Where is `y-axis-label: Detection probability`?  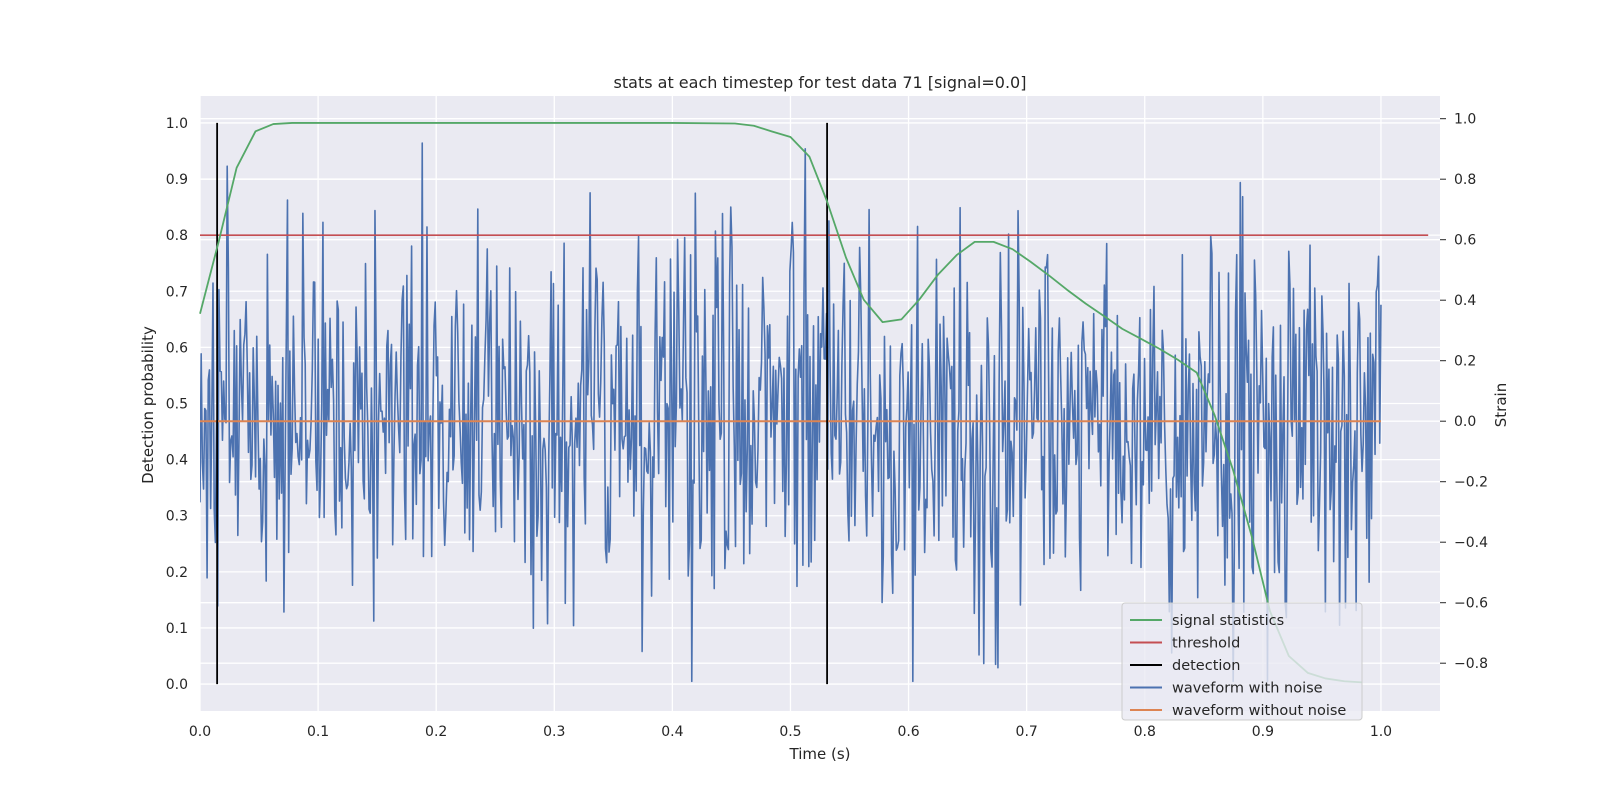 y-axis-label: Detection probability is located at coordinates (148, 405).